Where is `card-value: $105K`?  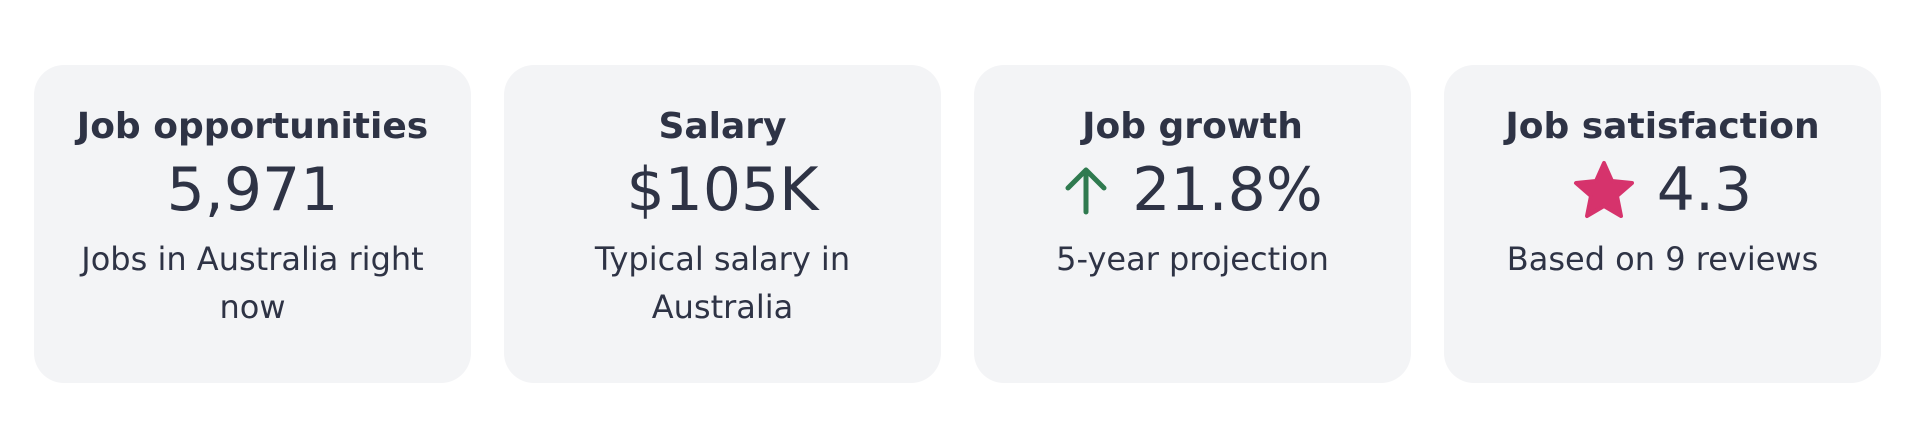
card-value: $105K is located at coordinates (722, 190).